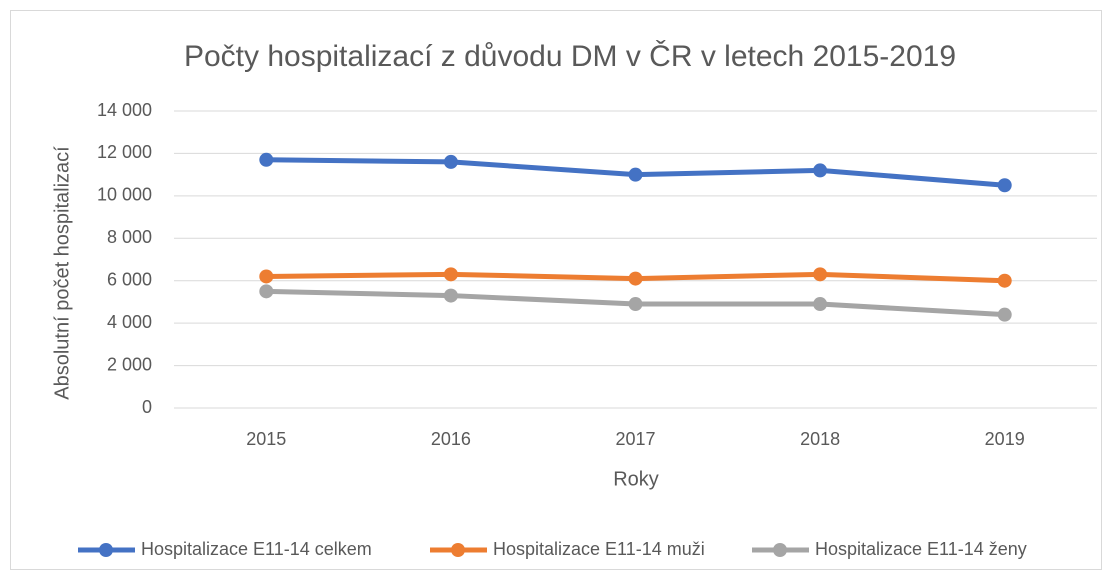  I want to click on legend-label: Hospitalizace E11-14 ženy, so click(921, 549).